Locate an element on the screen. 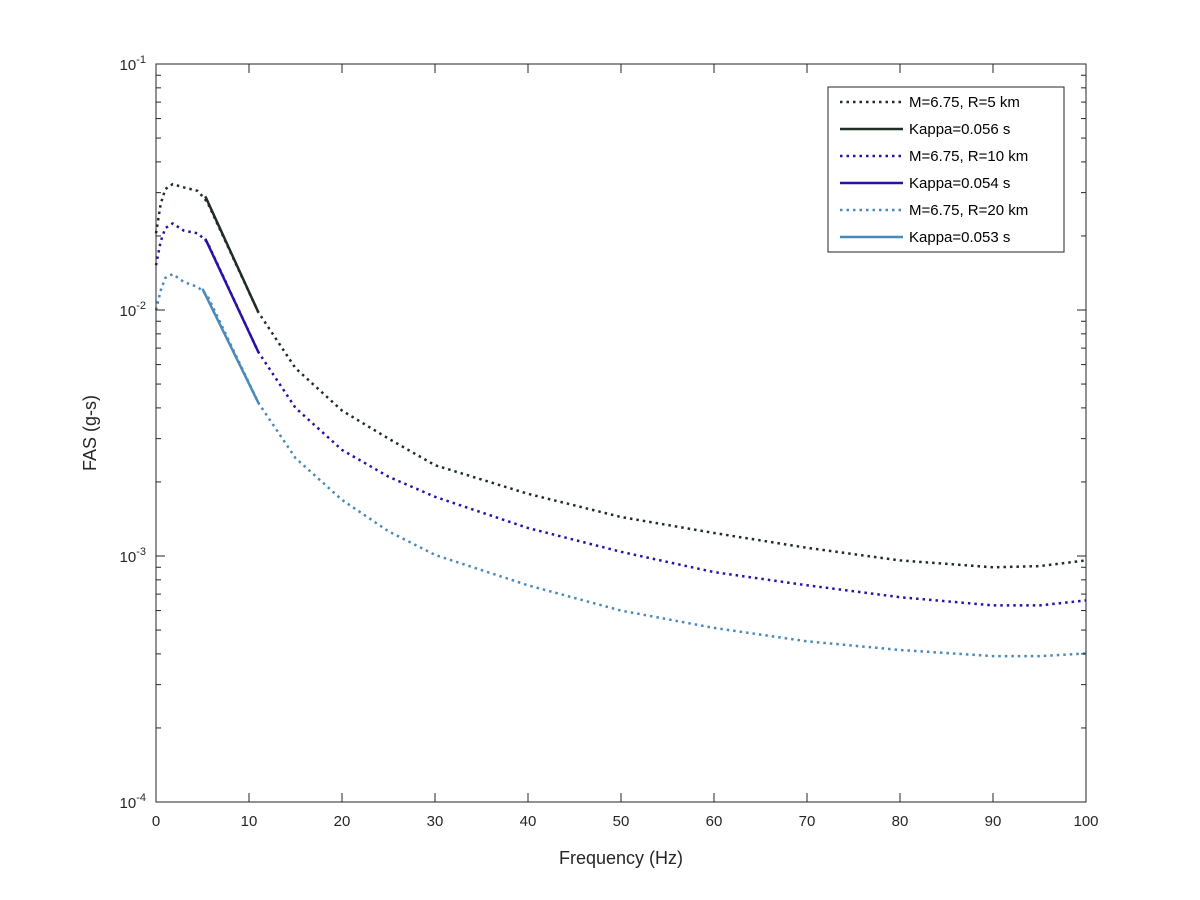  x-tick-label: 10 is located at coordinates (249, 821).